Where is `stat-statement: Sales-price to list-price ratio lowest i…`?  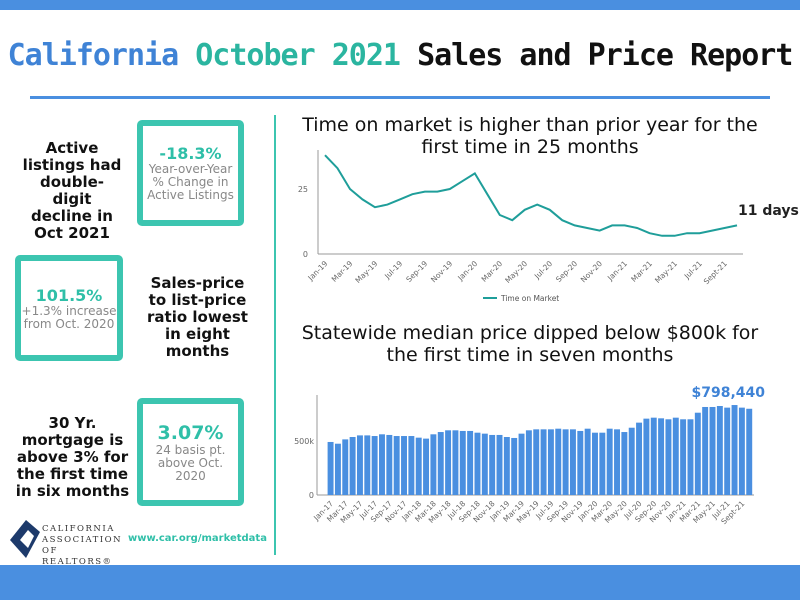
stat-statement: Sales-price to list-price ratio lowest i… is located at coordinates (197, 317).